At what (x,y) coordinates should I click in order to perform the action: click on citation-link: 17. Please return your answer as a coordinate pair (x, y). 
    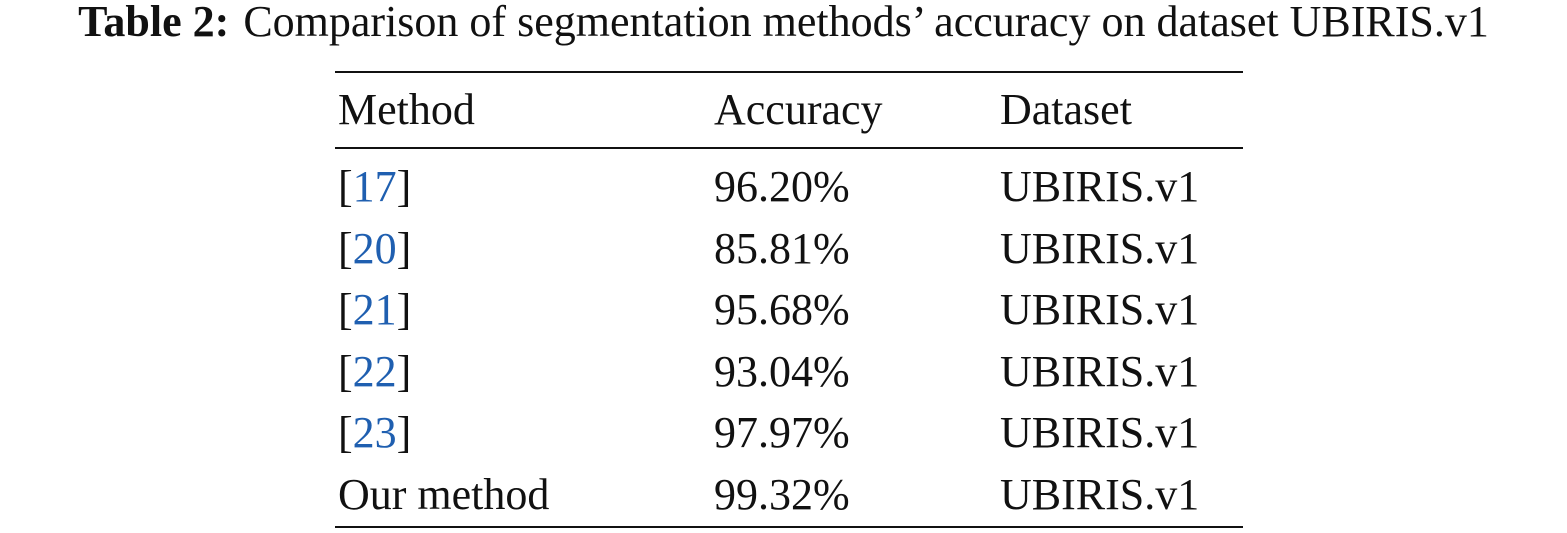
    Looking at the image, I should click on (374, 186).